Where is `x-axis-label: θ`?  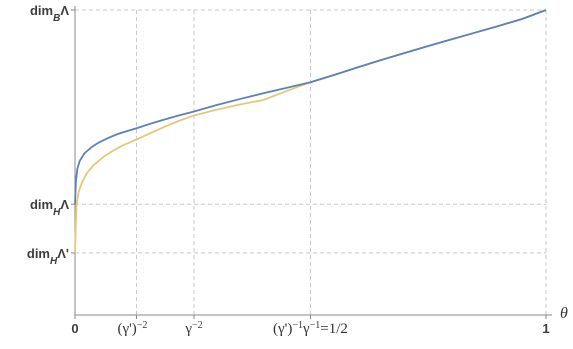 x-axis-label: θ is located at coordinates (564, 313).